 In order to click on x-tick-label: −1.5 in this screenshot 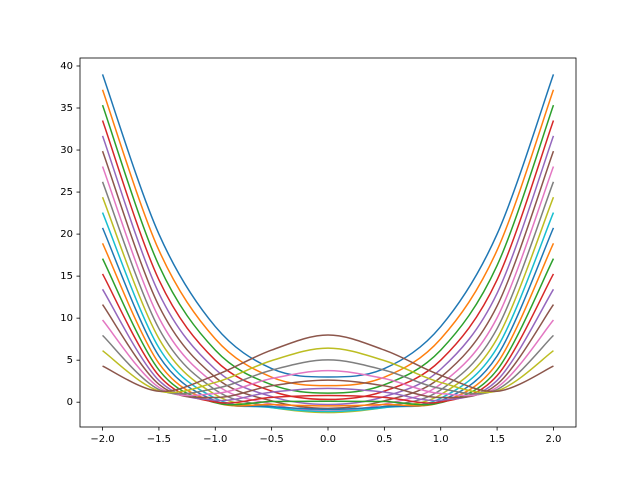, I will do `click(159, 439)`.